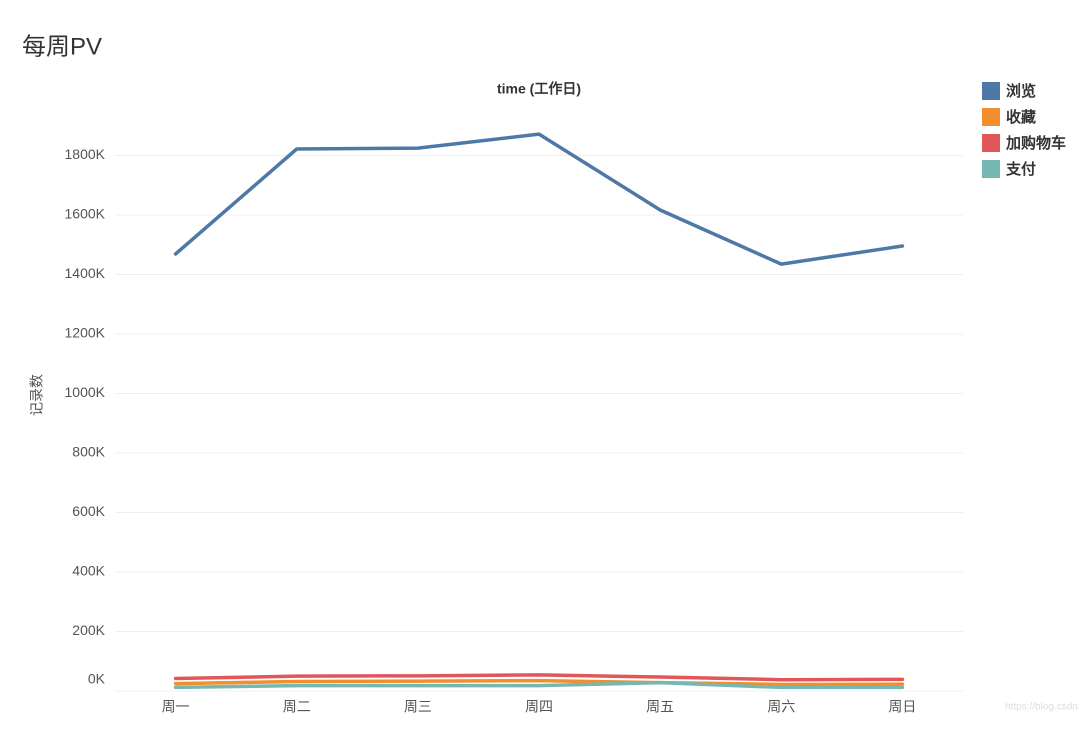 The width and height of the screenshot is (1080, 738). What do you see at coordinates (539, 89) in the screenshot?
I see `x-axis-title: time (工作日)` at bounding box center [539, 89].